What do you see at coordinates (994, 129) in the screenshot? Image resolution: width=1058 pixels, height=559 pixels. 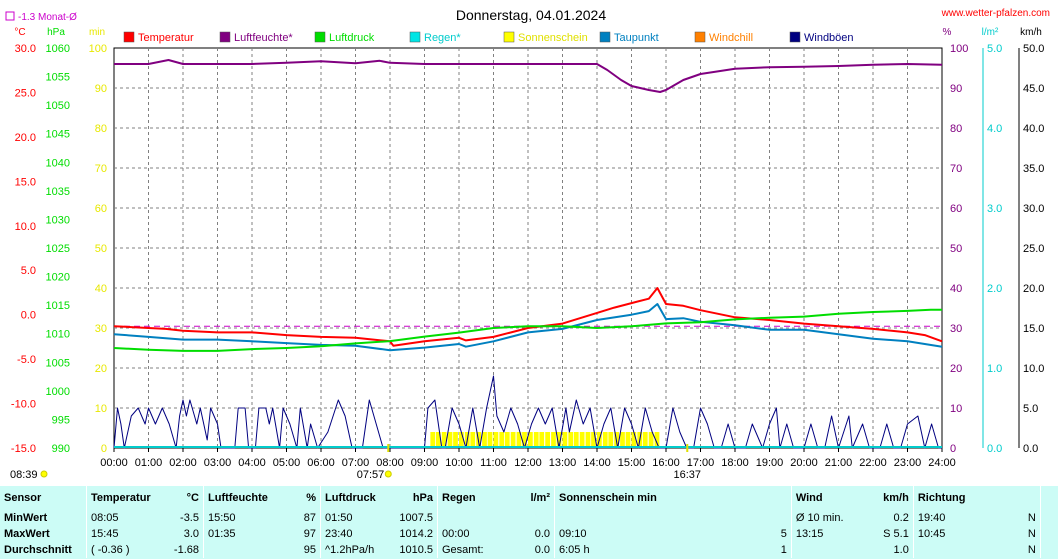 I see `y-tick-label-rain: 4.0` at bounding box center [994, 129].